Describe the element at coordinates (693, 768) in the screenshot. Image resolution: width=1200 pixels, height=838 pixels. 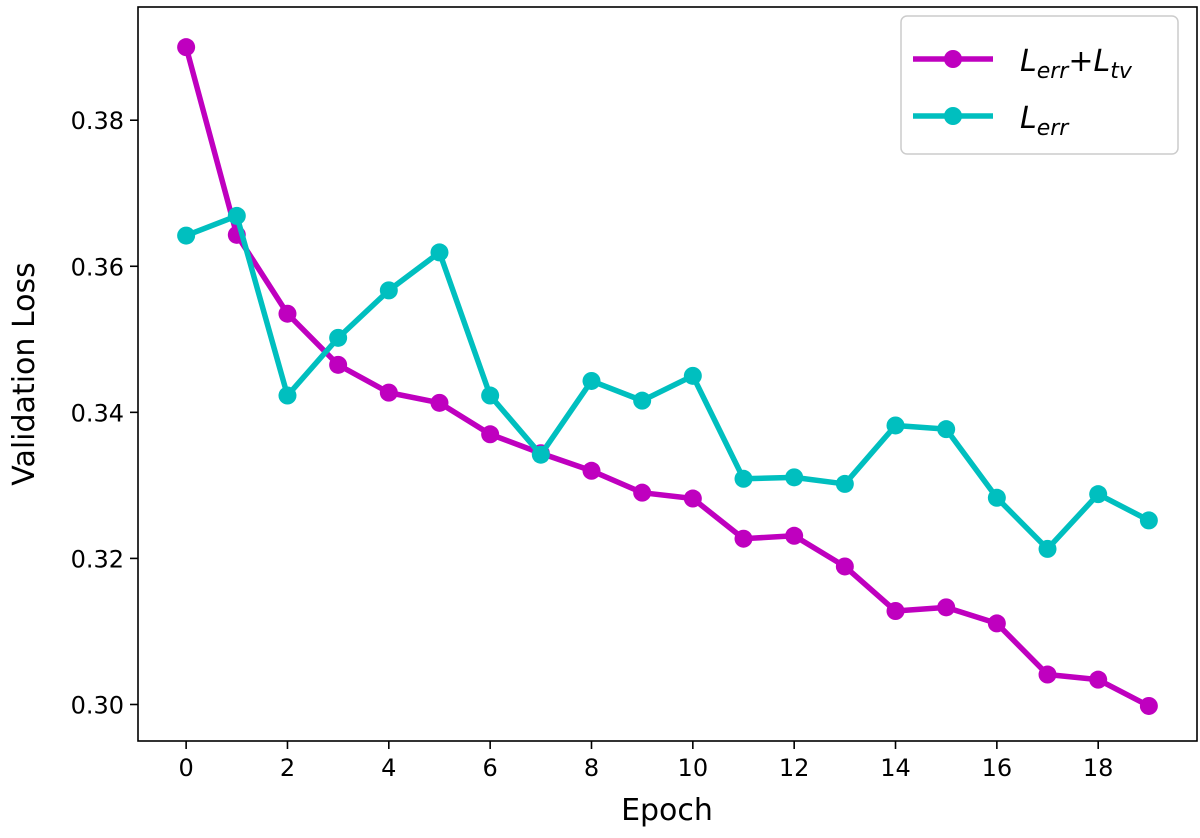
I see `x-tick-label: 10` at that location.